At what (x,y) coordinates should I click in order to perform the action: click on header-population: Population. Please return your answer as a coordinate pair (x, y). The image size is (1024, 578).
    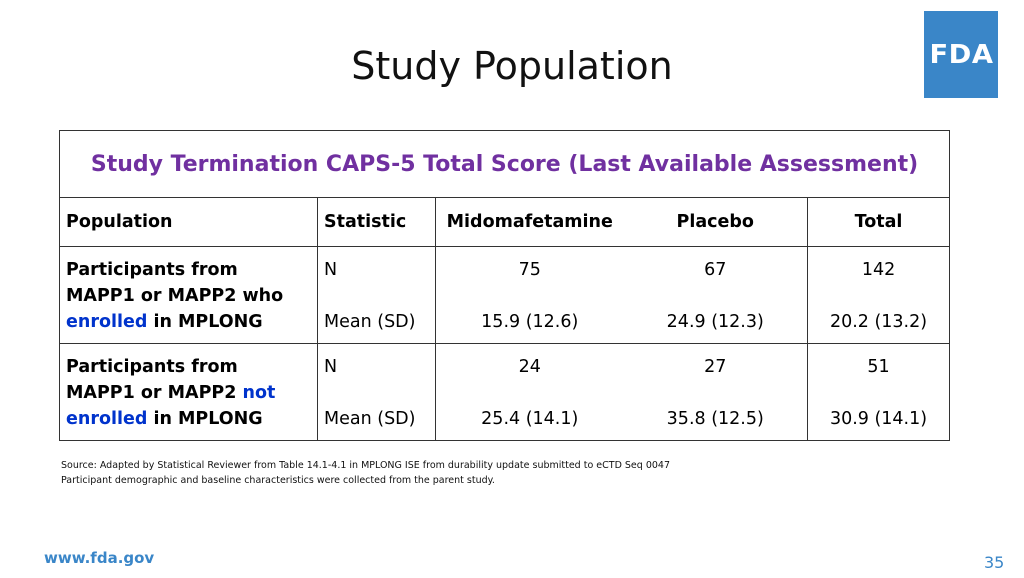
    Looking at the image, I should click on (188, 222).